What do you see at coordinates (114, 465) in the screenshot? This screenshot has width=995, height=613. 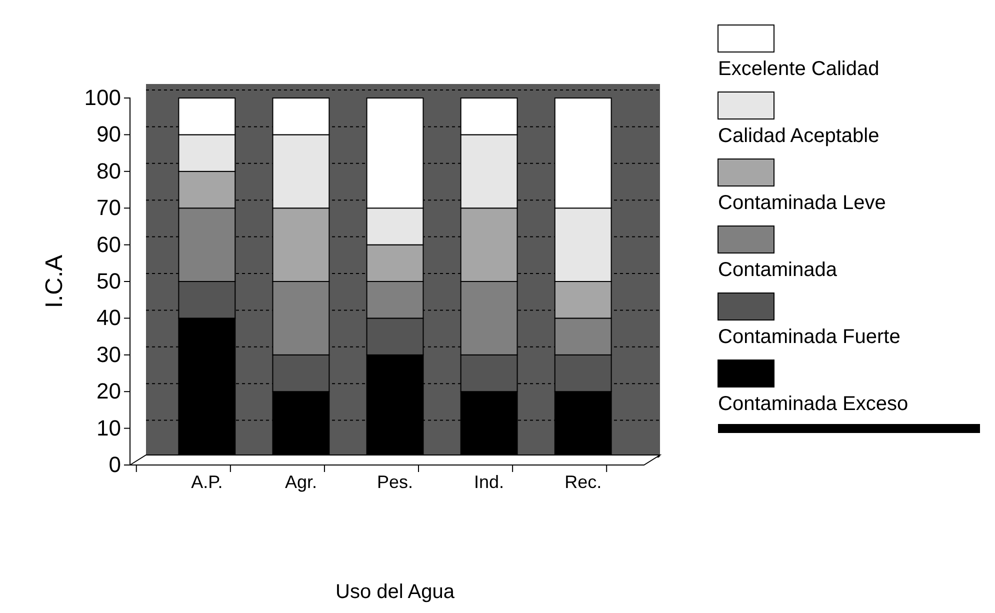 I see `y-tick-label: 0` at bounding box center [114, 465].